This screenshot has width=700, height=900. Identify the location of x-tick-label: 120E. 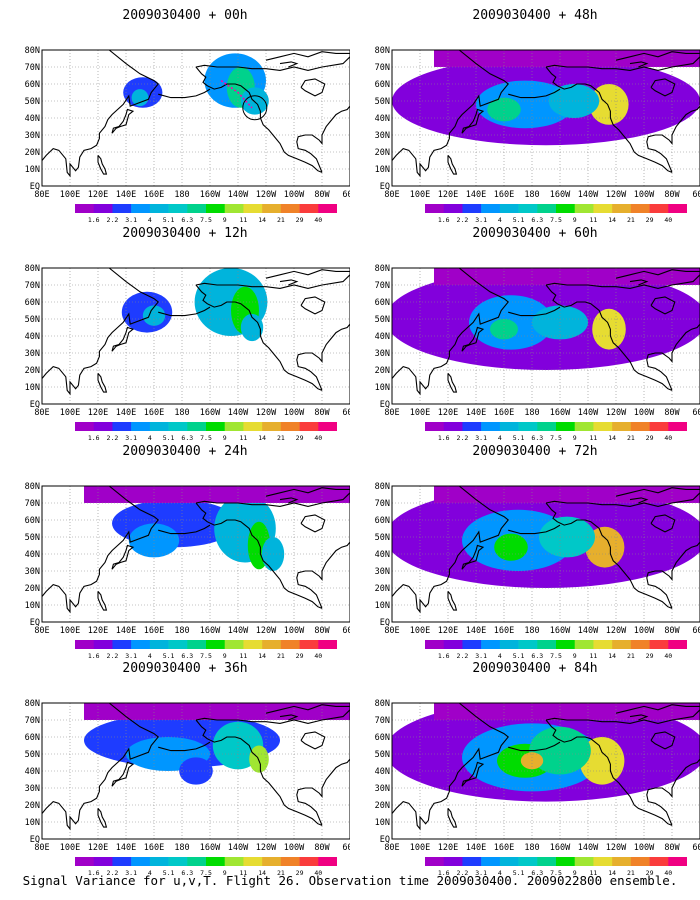
(448, 195).